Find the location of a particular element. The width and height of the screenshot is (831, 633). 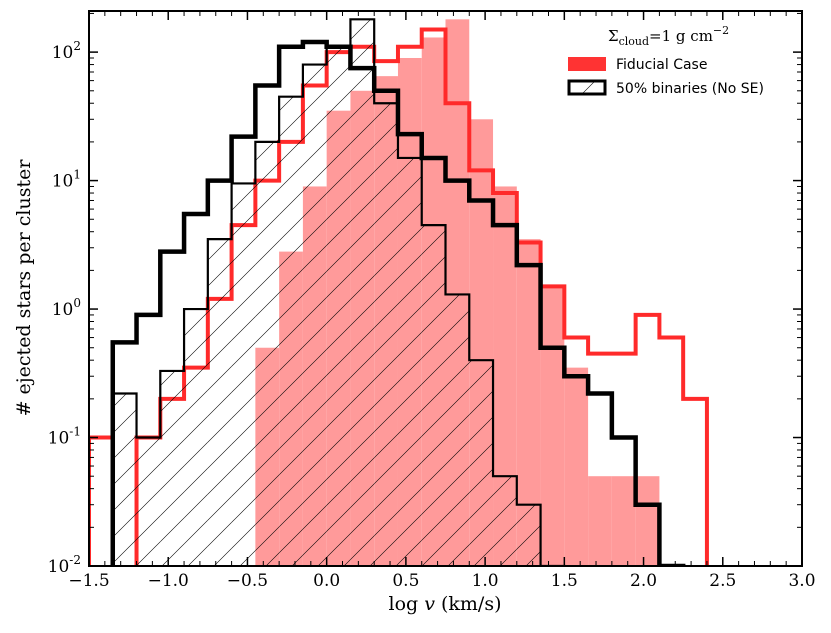

x-tick-label: −1.5 is located at coordinates (88, 581).